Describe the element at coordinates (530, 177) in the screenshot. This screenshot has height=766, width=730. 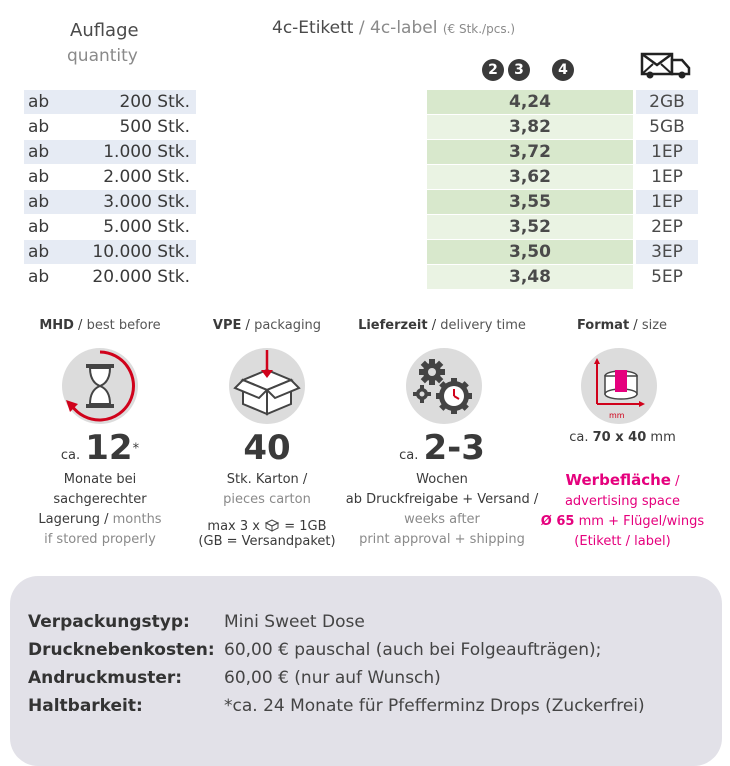
I see `price-value: 3,62` at that location.